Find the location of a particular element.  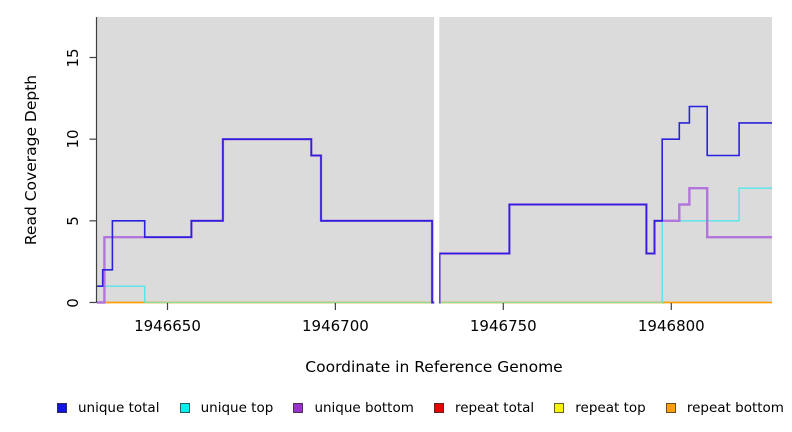

legend-item-repeat-total: repeat total is located at coordinates (484, 408).